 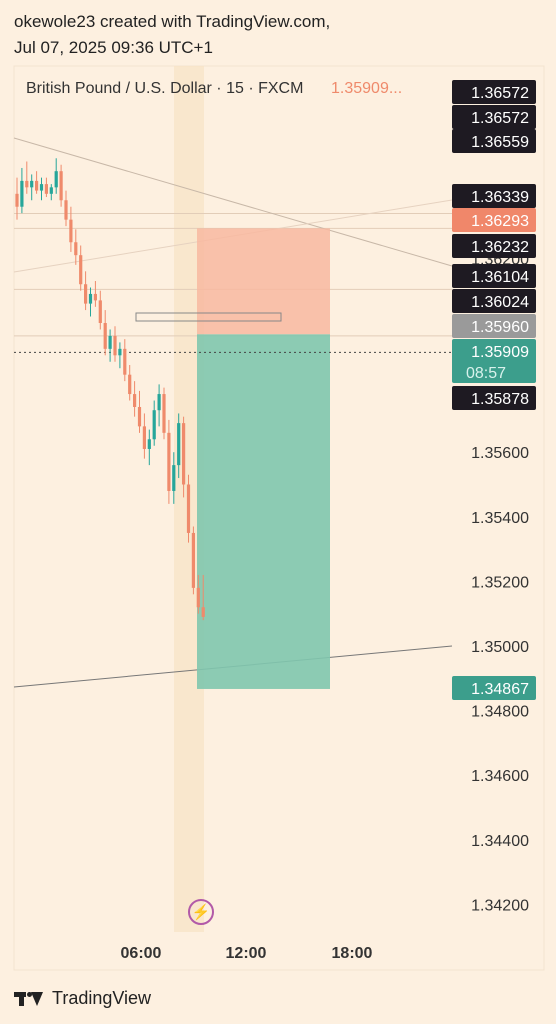 I want to click on price-tag-value: 1.36232, so click(x=500, y=247).